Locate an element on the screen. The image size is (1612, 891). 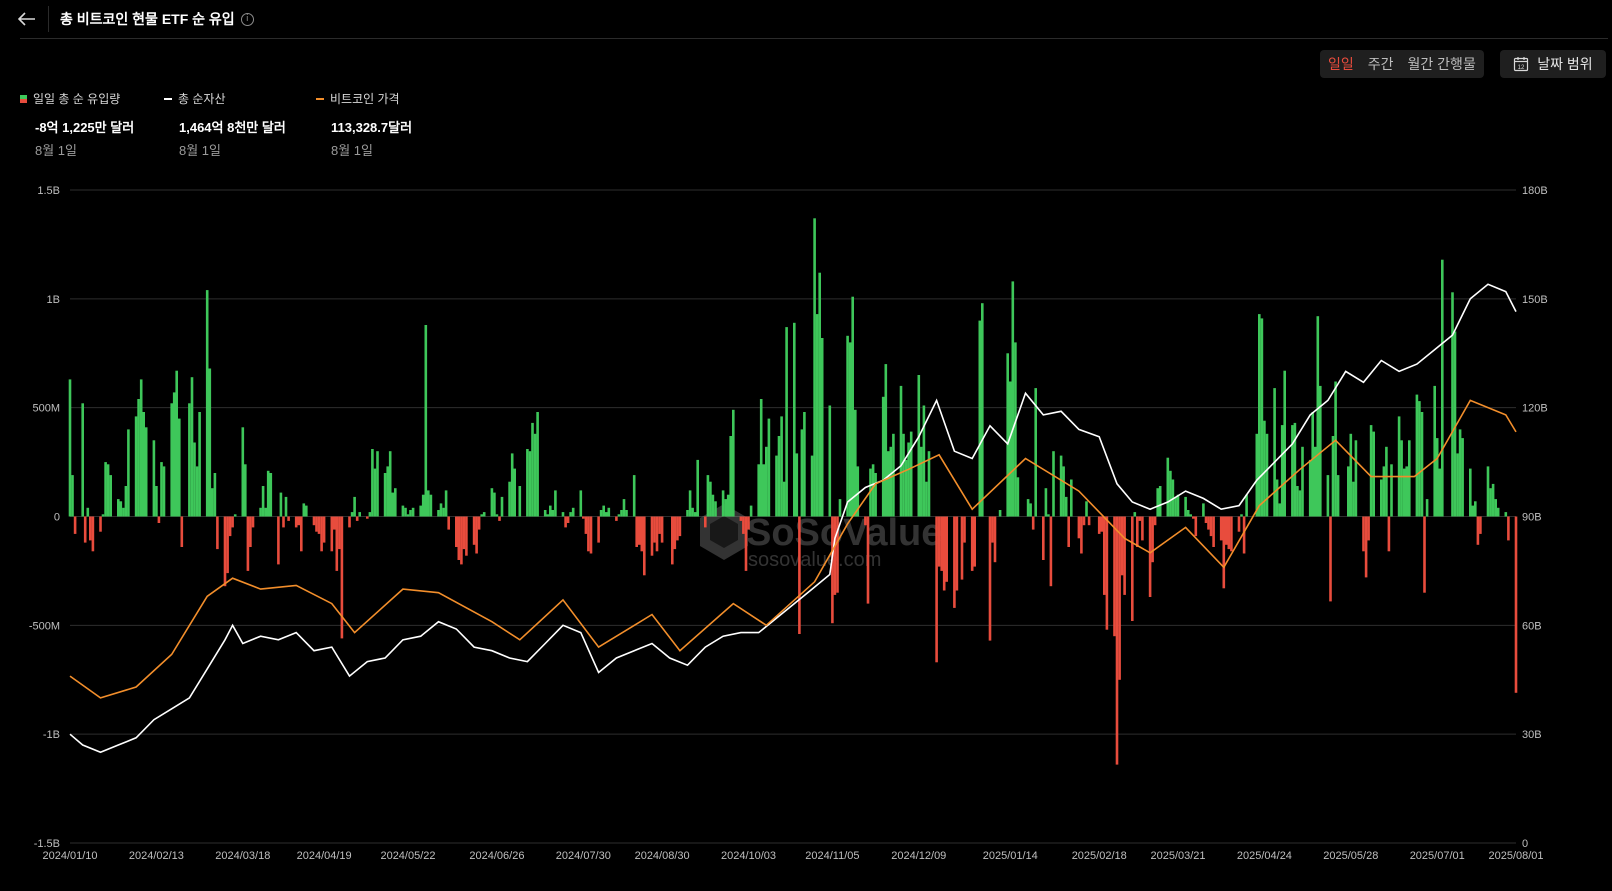
toggle-daily: 일일 is located at coordinates (1341, 64).